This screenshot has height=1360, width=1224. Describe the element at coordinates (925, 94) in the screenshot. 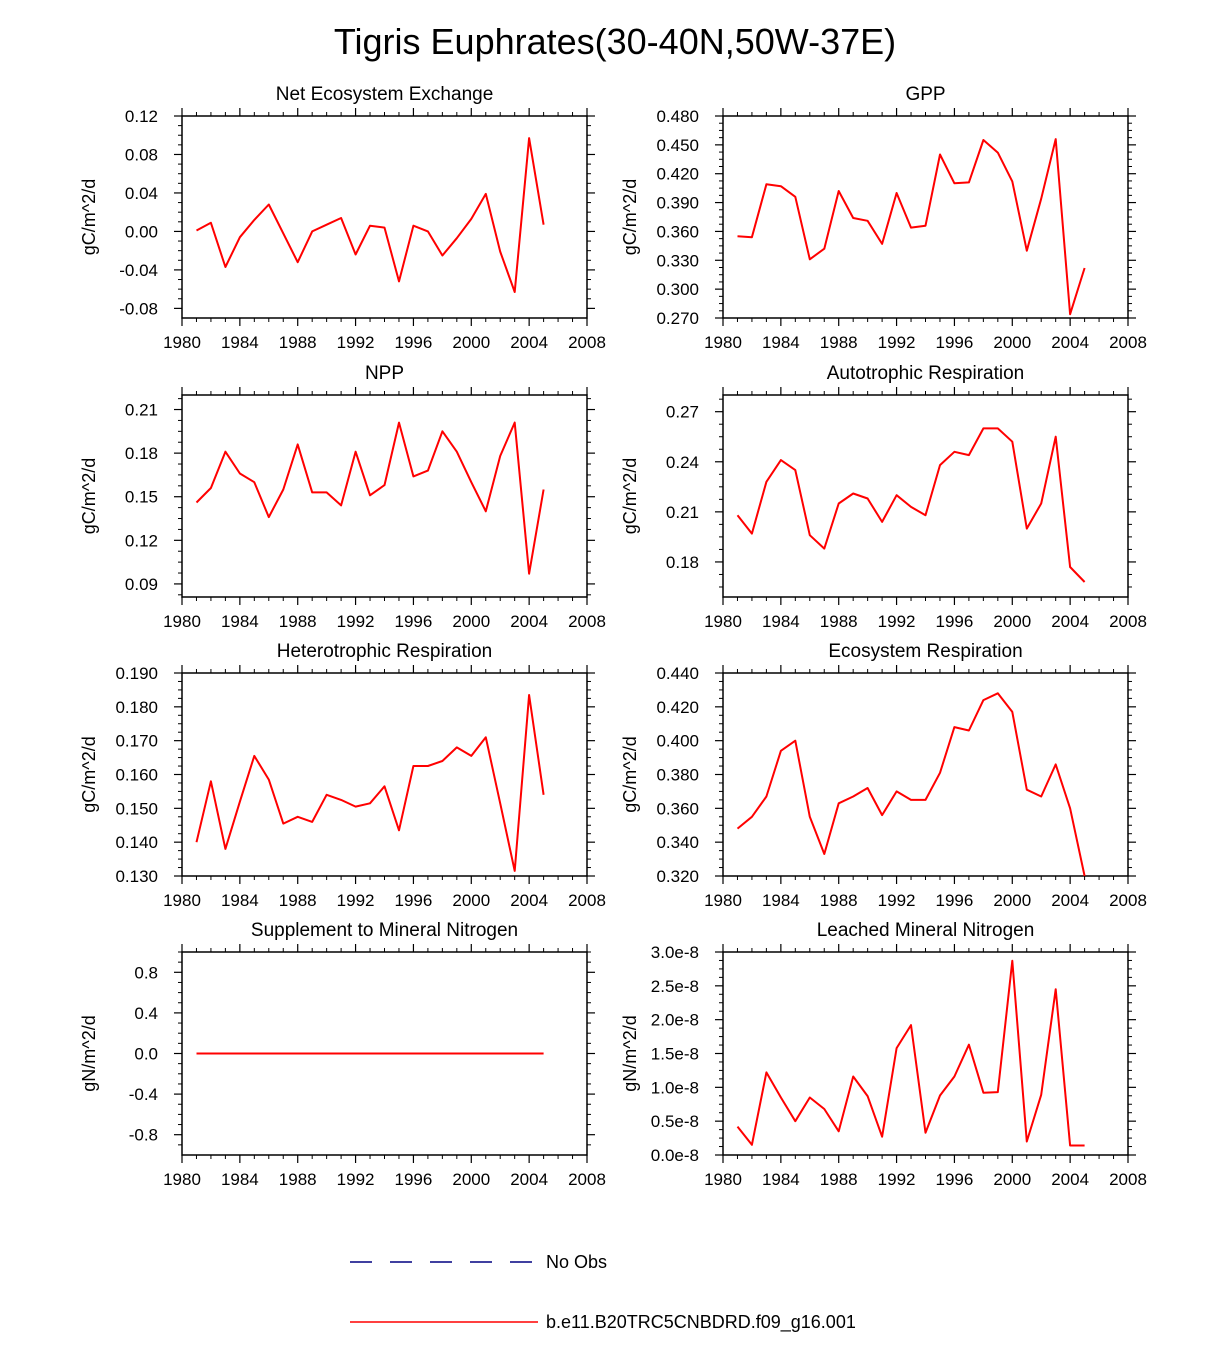

I see `panel-title: GPP` at that location.